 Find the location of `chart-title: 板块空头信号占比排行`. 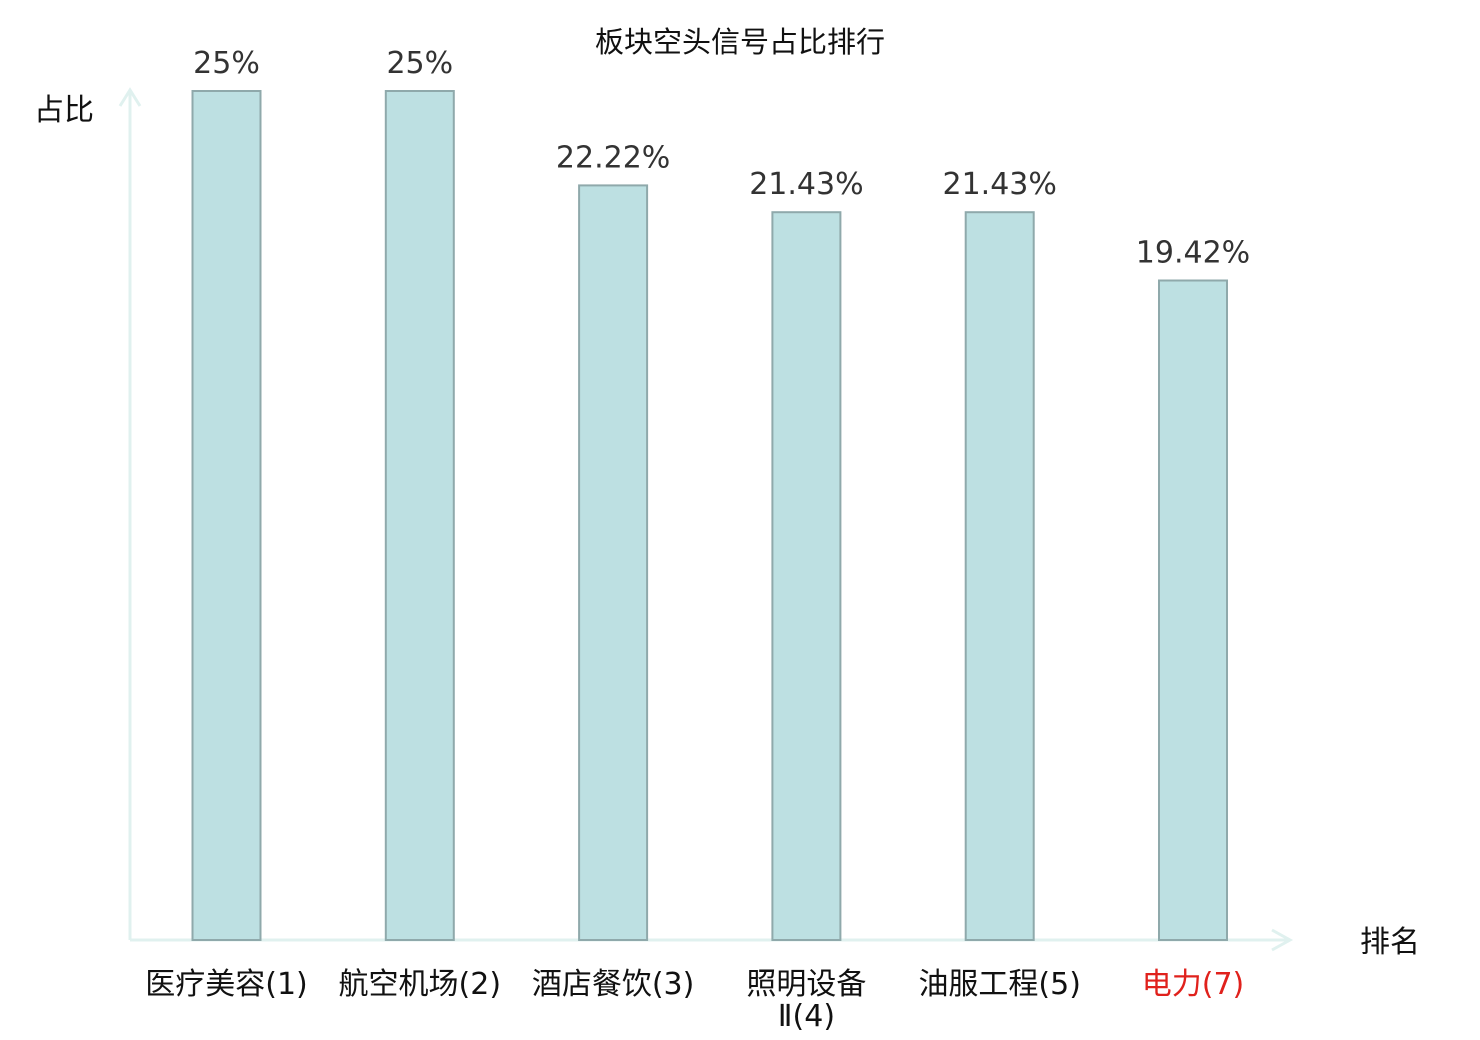

chart-title: 板块空头信号占比排行 is located at coordinates (740, 42).